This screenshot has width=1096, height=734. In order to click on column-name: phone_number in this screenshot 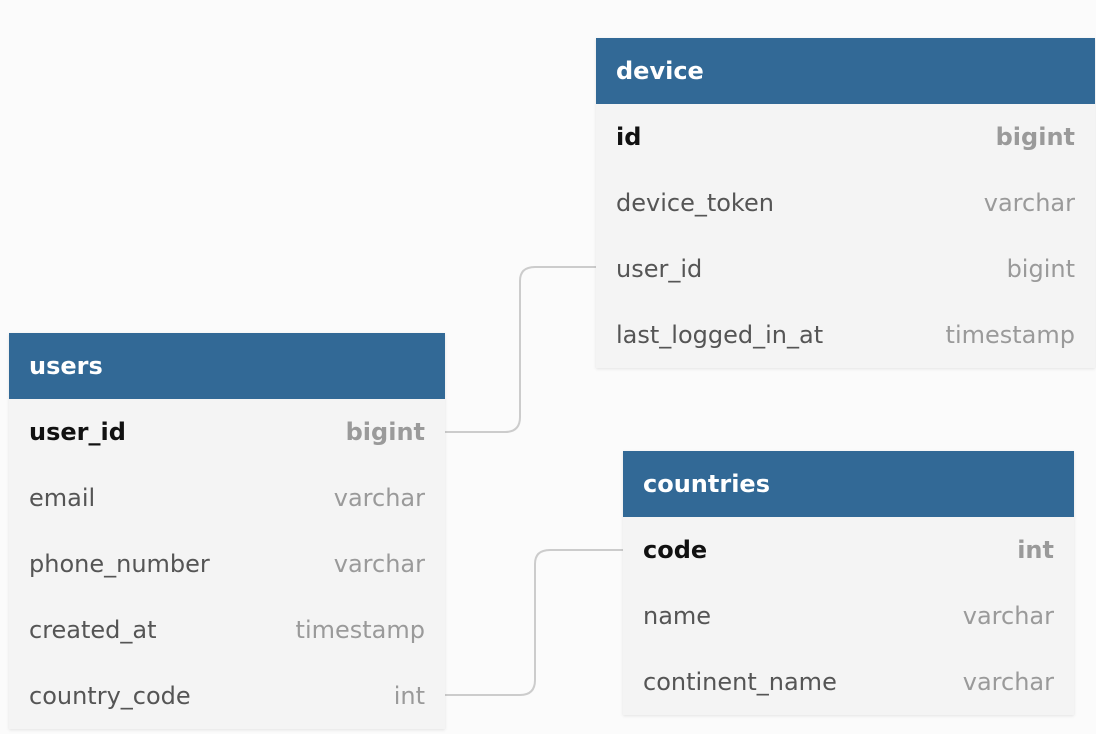, I will do `click(119, 564)`.